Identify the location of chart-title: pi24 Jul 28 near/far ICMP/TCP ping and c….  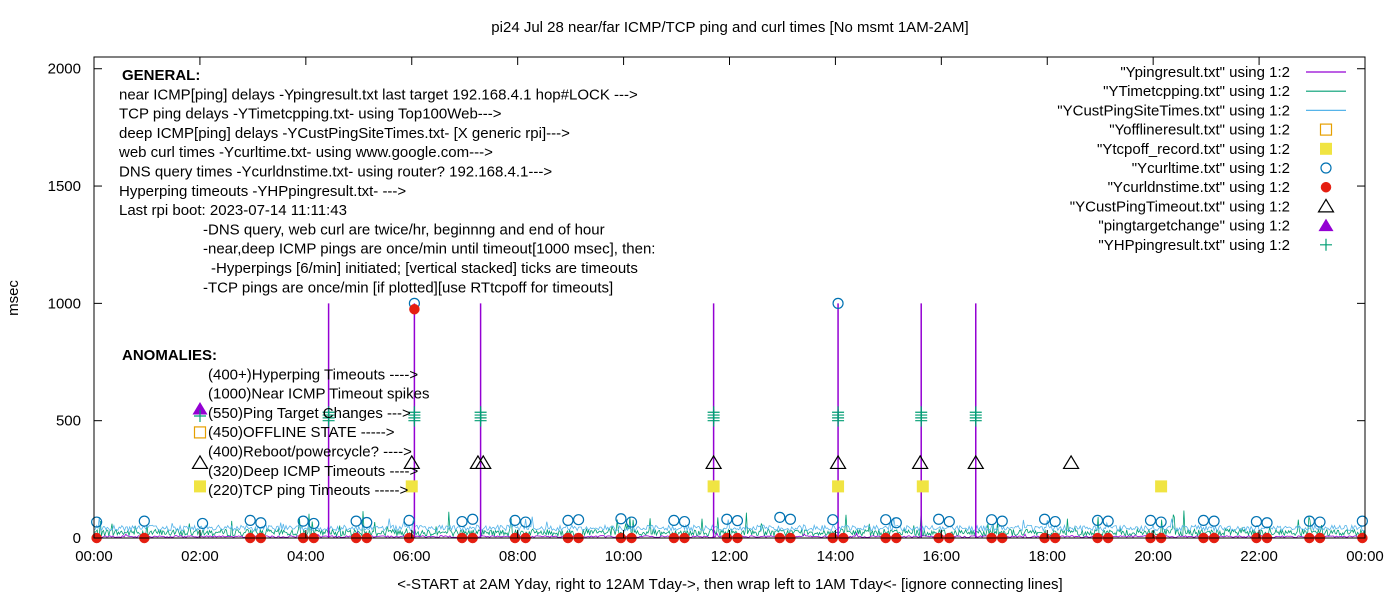
(729, 27).